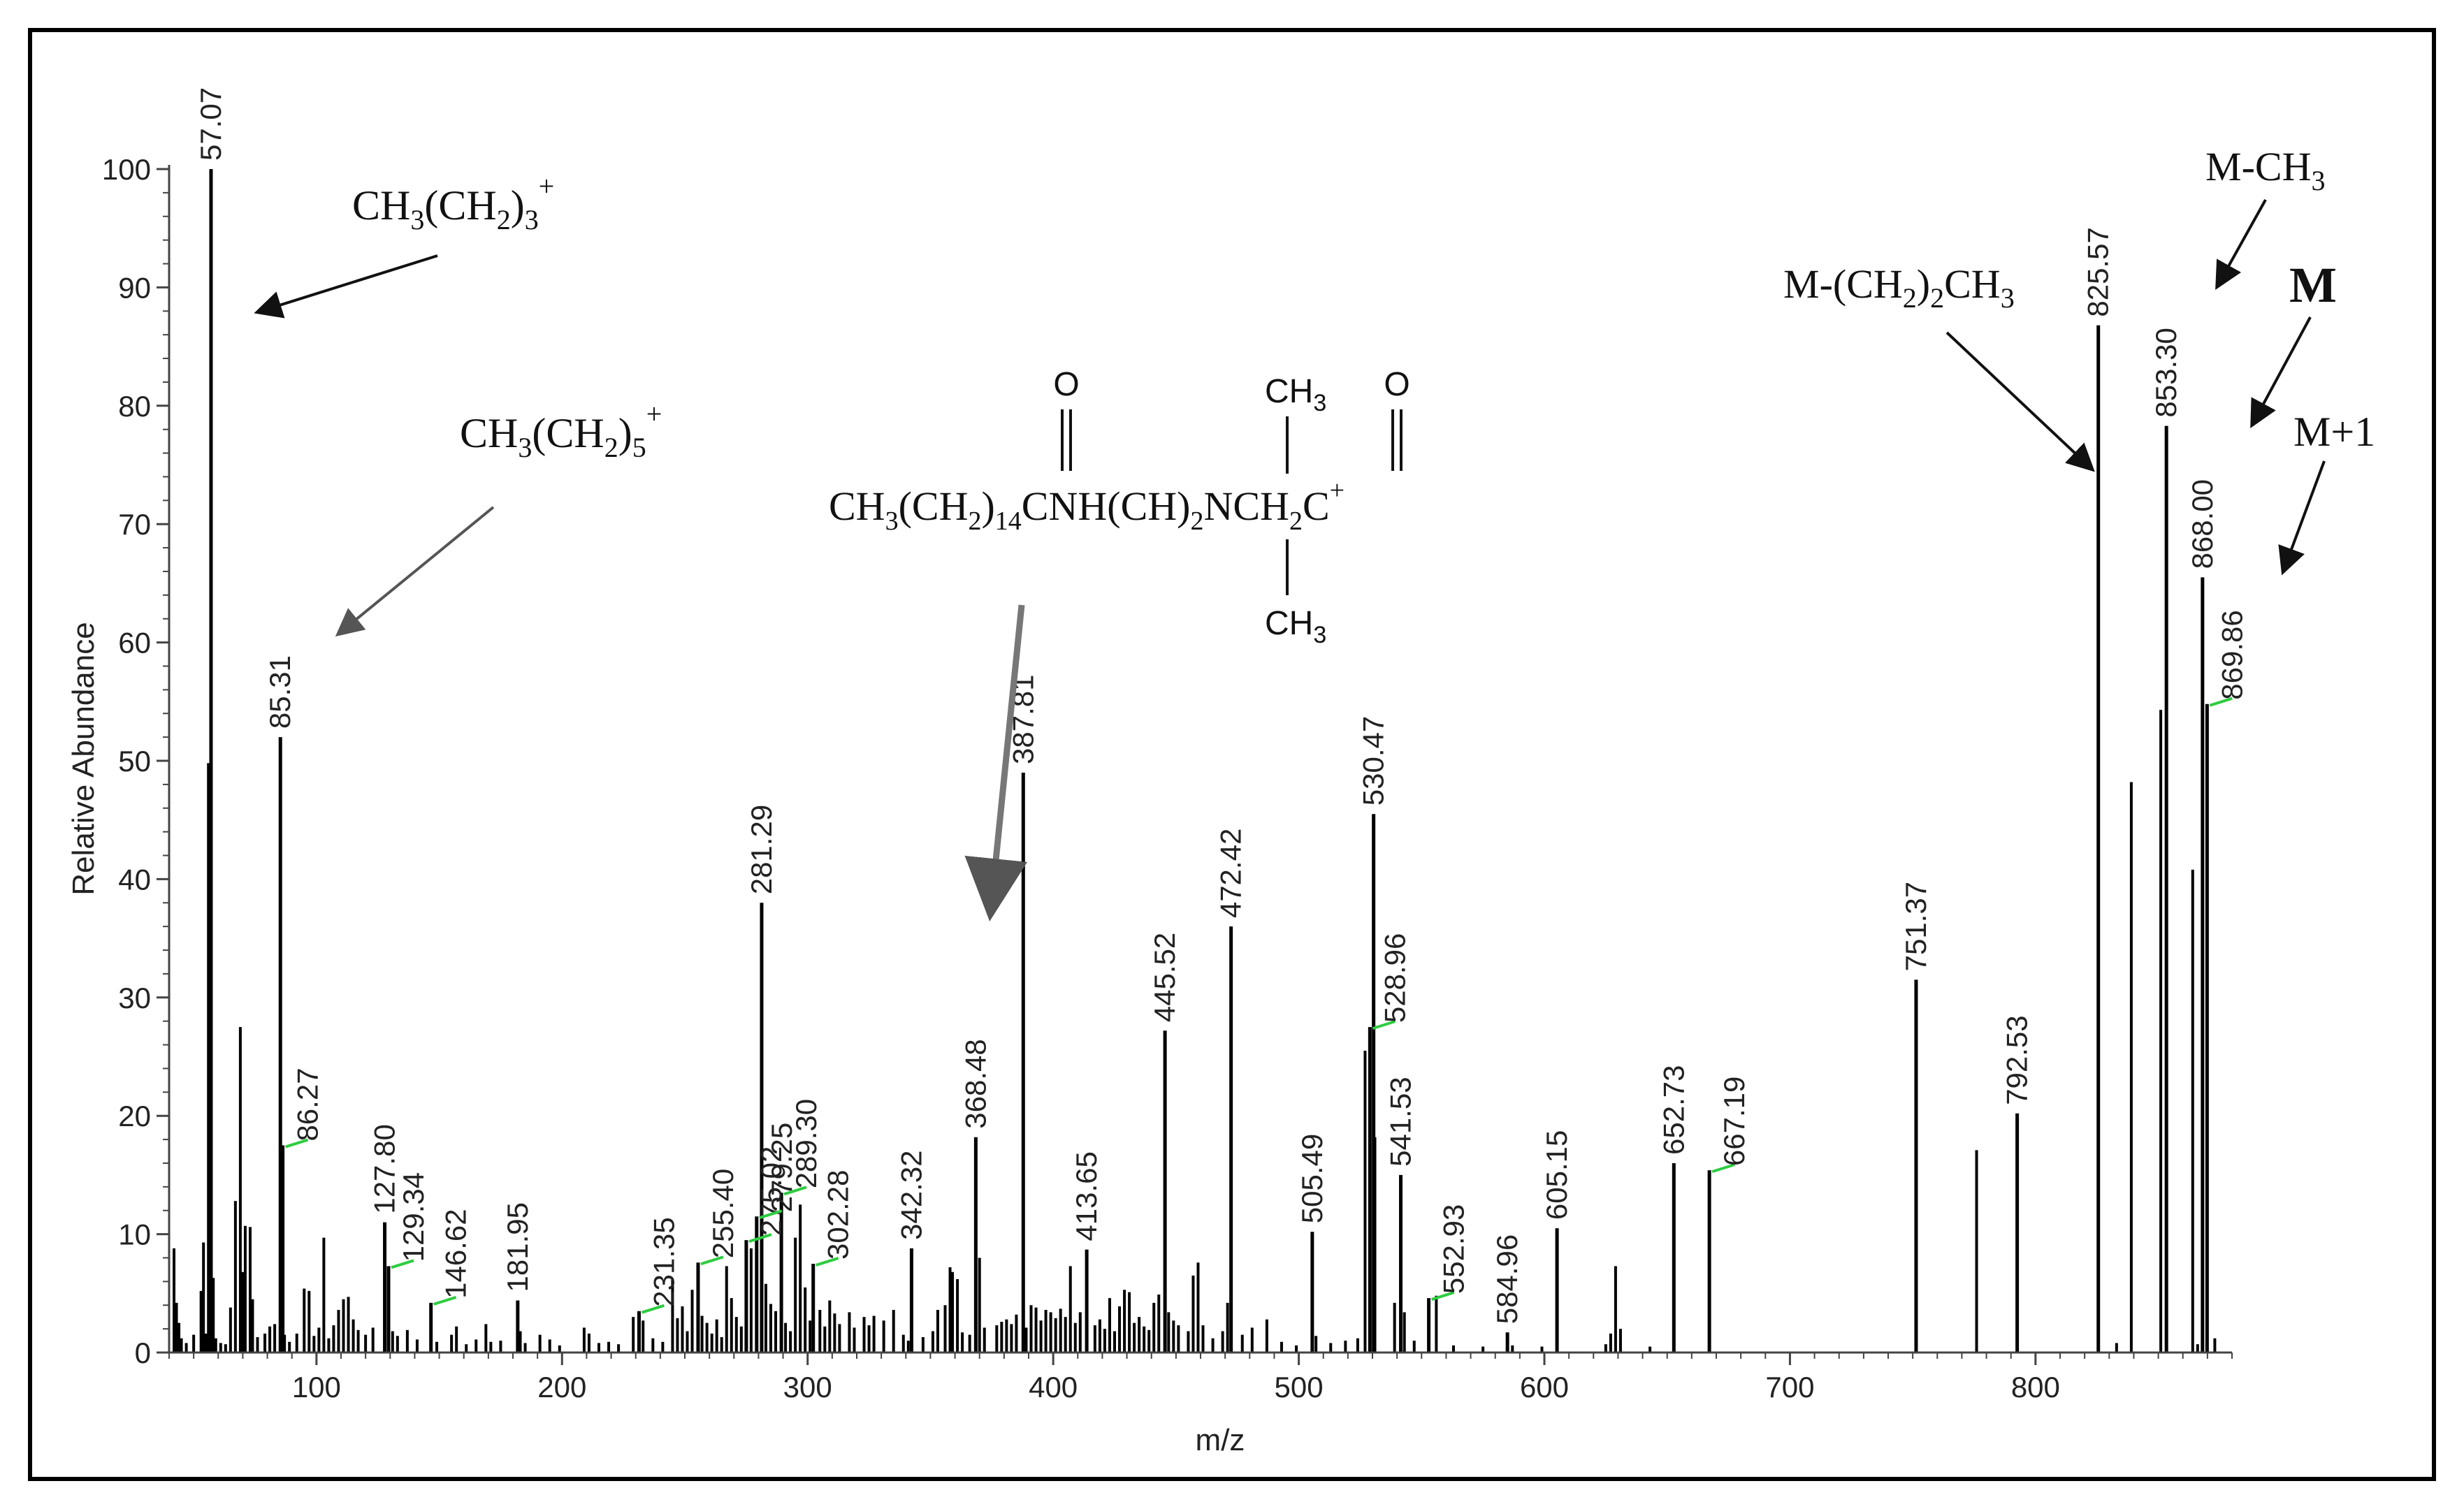 The image size is (2464, 1509). Describe the element at coordinates (722, 1213) in the screenshot. I see `peak-label: 255.40` at that location.